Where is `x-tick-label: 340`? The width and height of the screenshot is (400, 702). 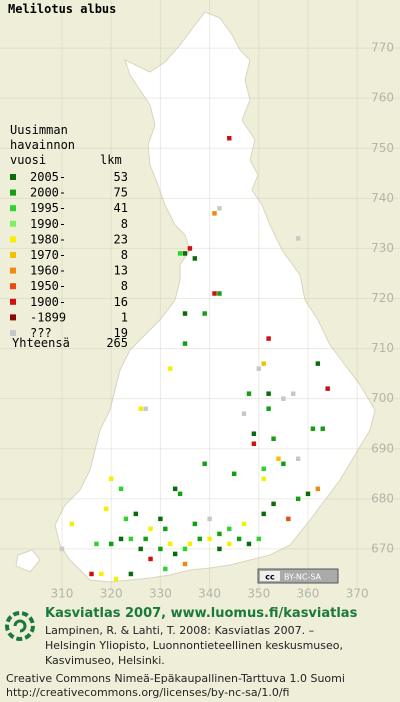
x-tick-label: 340 is located at coordinates (209, 594).